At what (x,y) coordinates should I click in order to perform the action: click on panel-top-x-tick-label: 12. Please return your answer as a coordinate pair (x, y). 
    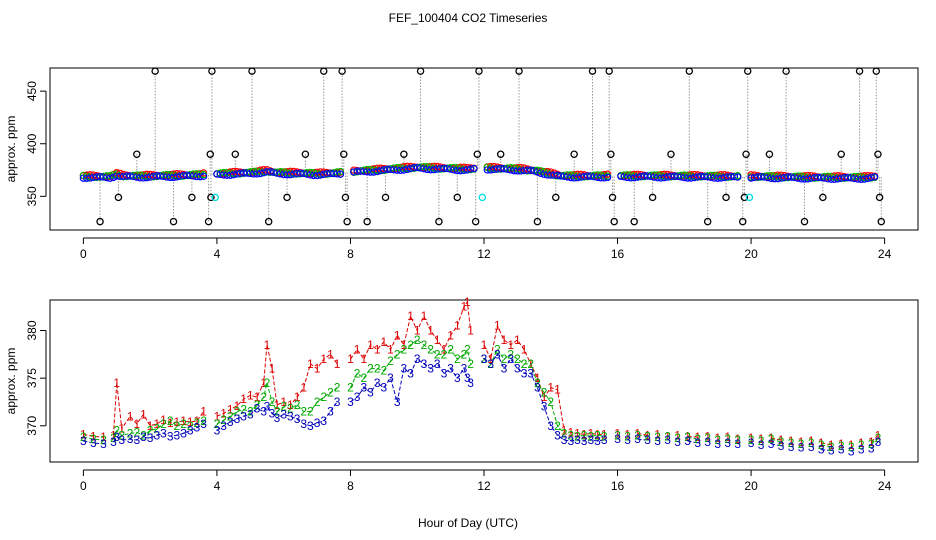
    Looking at the image, I should click on (484, 254).